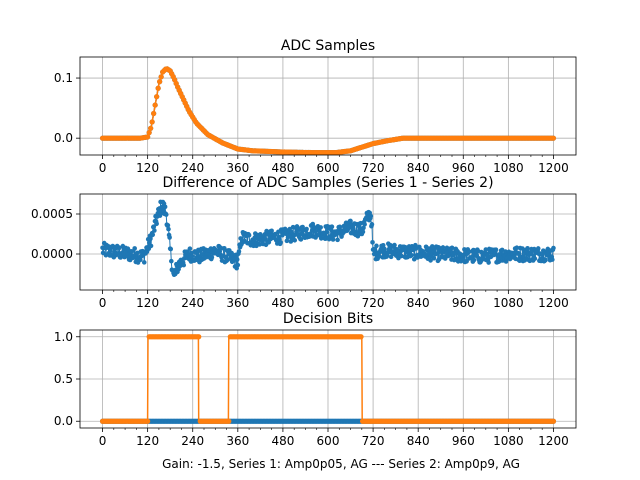 The width and height of the screenshot is (640, 480). What do you see at coordinates (192, 168) in the screenshot?
I see `x-tick-label: 240` at bounding box center [192, 168].